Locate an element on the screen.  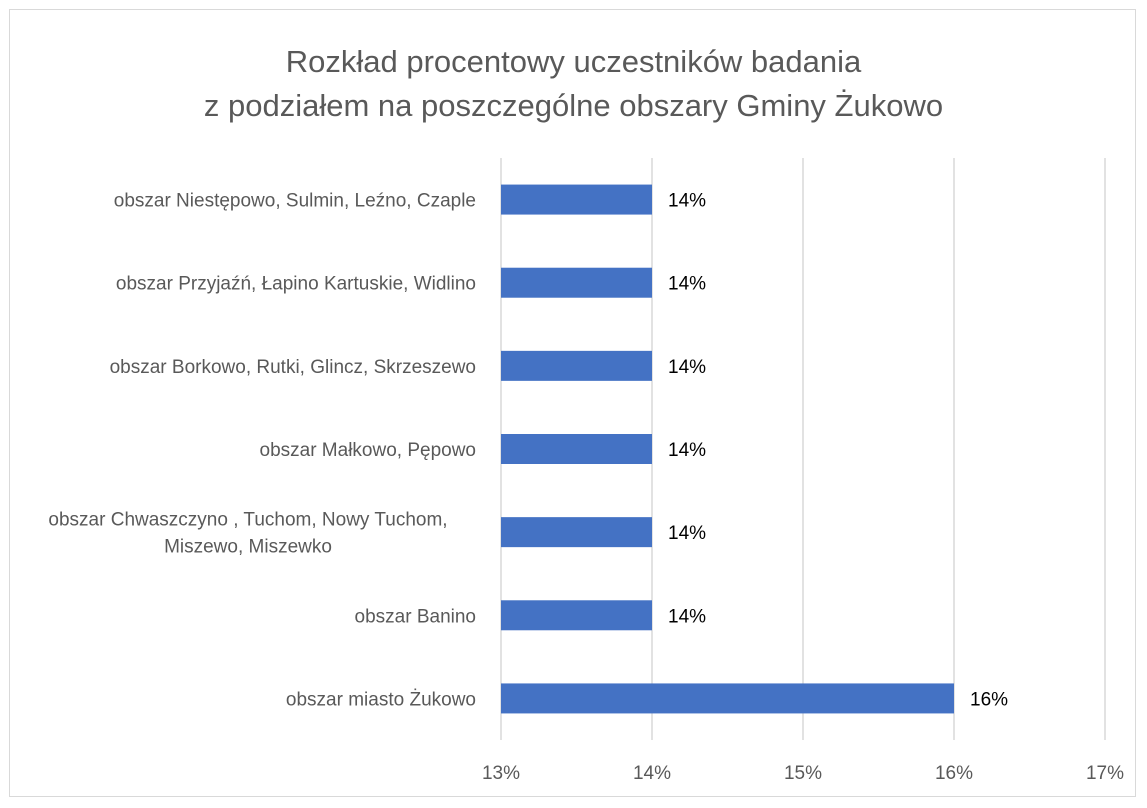
category-label: obszar Banino is located at coordinates (415, 616).